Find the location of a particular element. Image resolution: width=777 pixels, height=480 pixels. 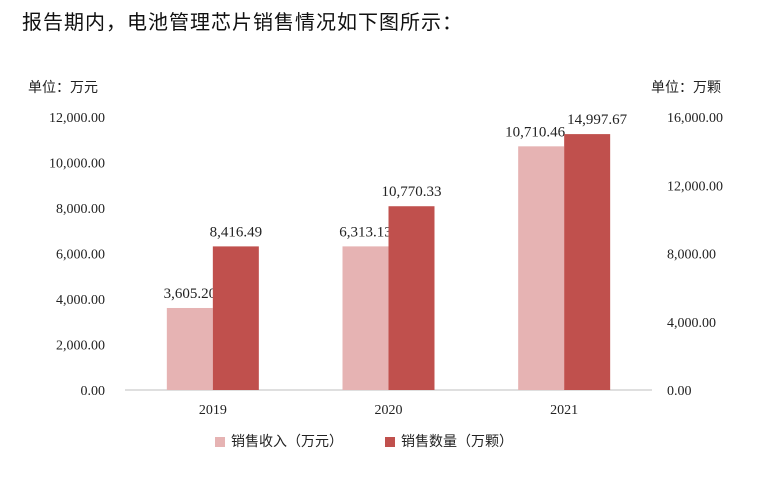

intro-text: 报告期内，电池管理芯片销售情况如下图所示： is located at coordinates (242, 22).